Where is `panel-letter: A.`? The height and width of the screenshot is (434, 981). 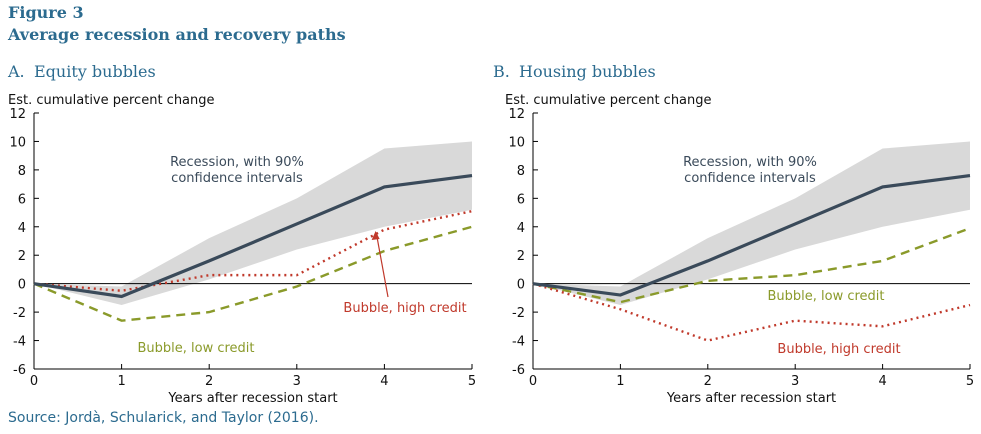 panel-letter: A. is located at coordinates (16, 71).